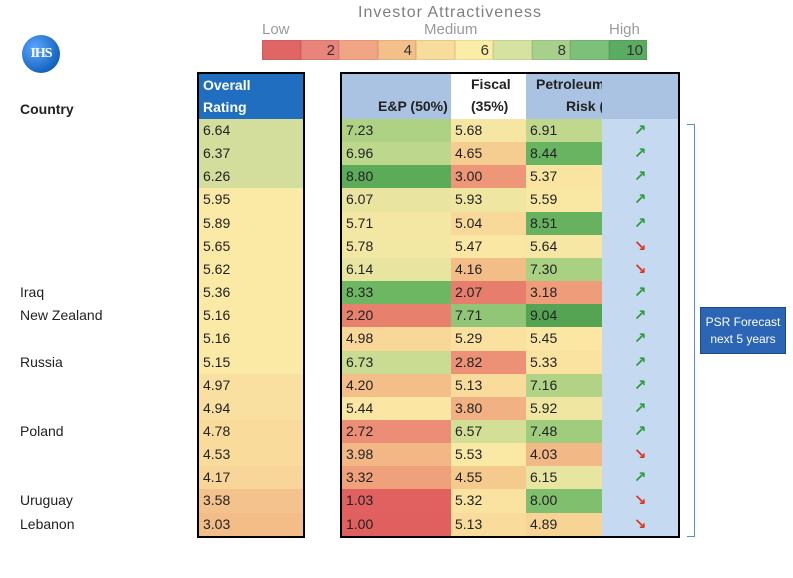 Image resolution: width=793 pixels, height=578 pixels. What do you see at coordinates (743, 339) in the screenshot?
I see `psr-callout-line2: next 5 years` at bounding box center [743, 339].